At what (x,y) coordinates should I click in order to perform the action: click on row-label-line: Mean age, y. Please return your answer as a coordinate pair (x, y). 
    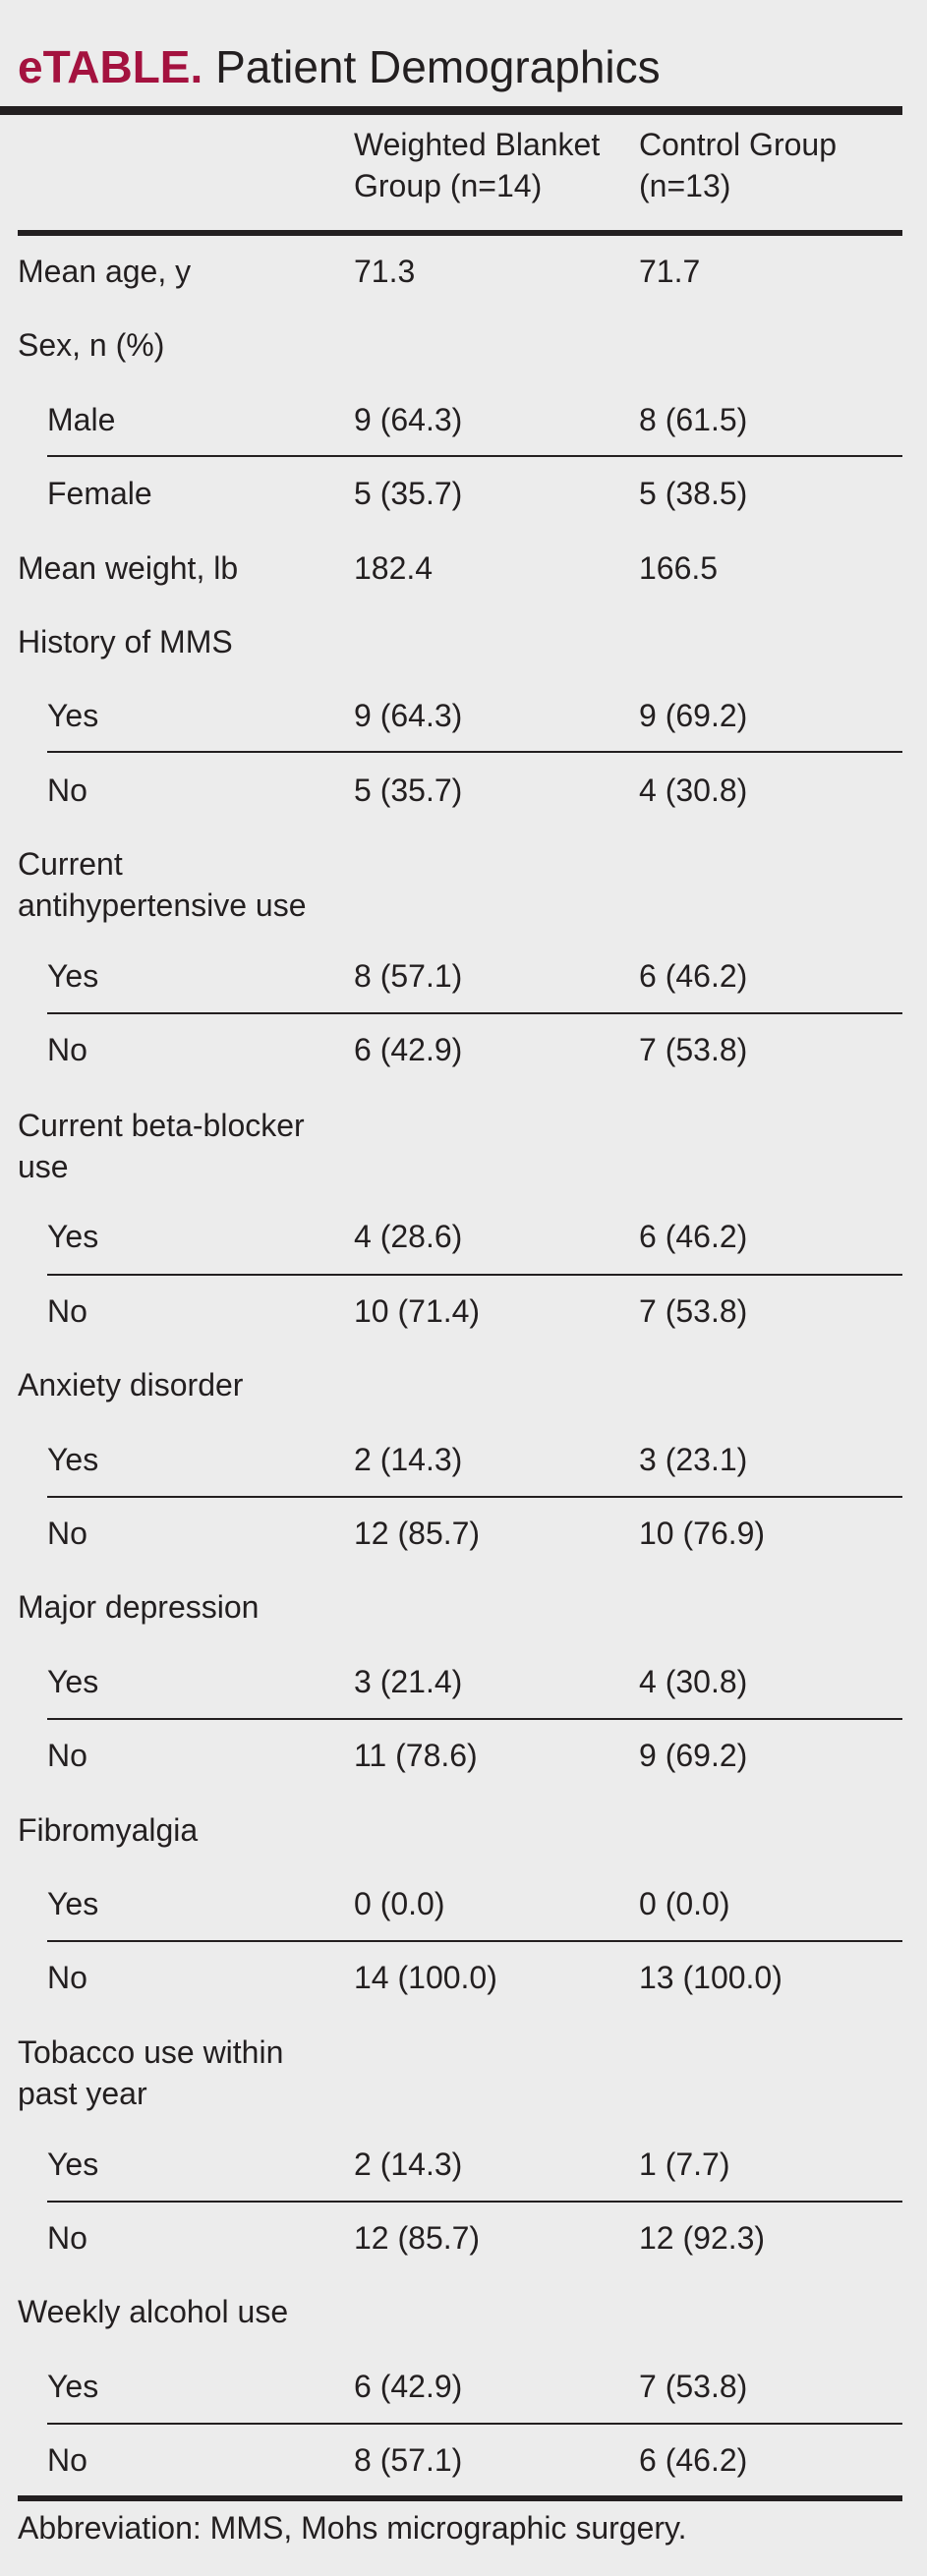
    Looking at the image, I should click on (105, 272).